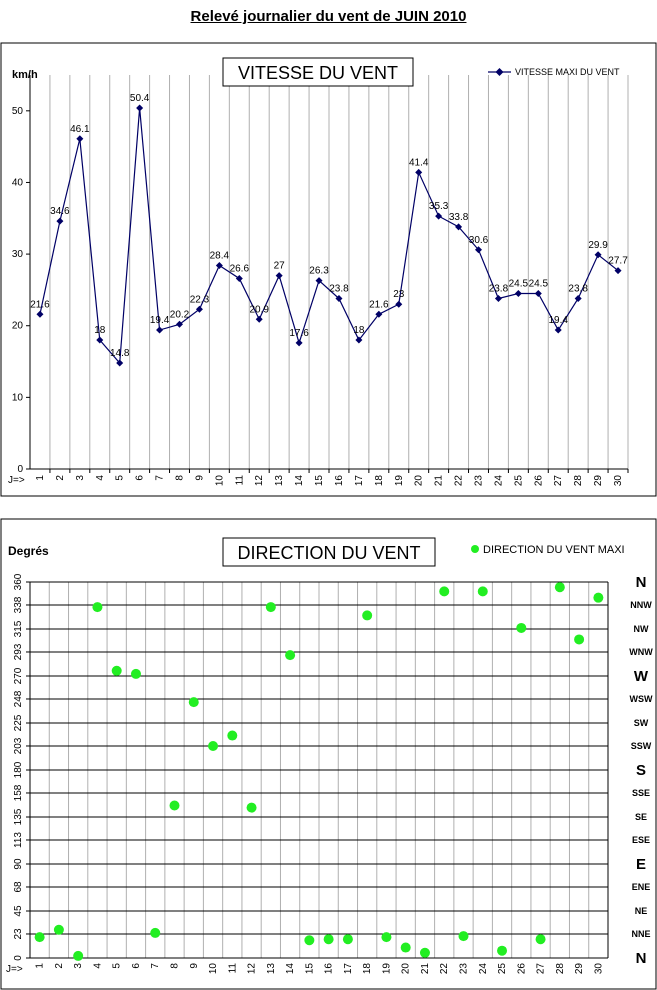 Image resolution: width=657 pixels, height=990 pixels. What do you see at coordinates (280, 266) in the screenshot?
I see `data-label: 27` at bounding box center [280, 266].